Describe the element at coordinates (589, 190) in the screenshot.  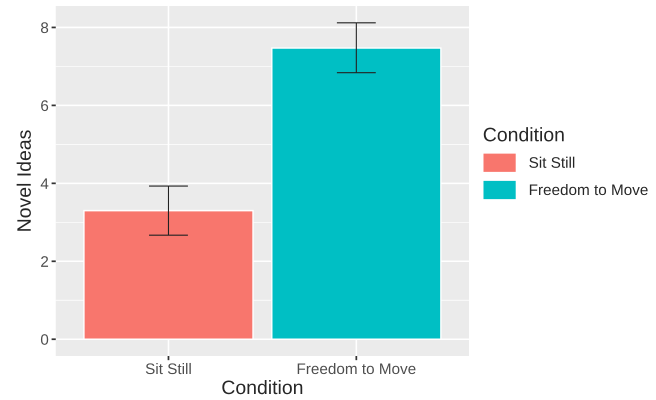
I see `legend-label: Freedom to Move` at that location.